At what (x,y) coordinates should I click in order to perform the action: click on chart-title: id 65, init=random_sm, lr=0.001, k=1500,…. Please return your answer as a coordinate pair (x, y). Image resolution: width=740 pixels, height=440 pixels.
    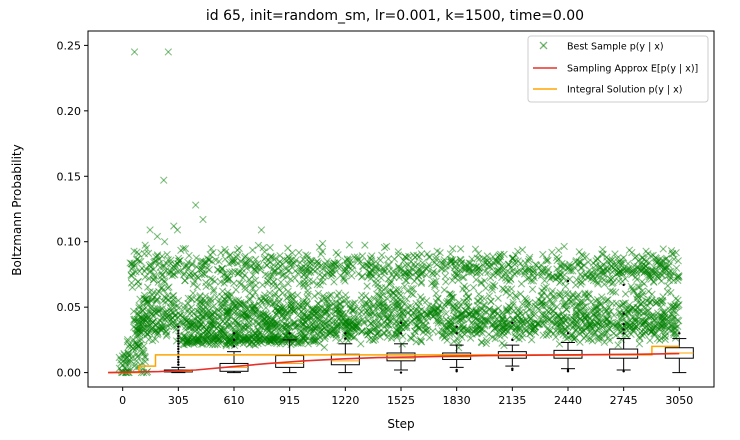
    Looking at the image, I should click on (395, 16).